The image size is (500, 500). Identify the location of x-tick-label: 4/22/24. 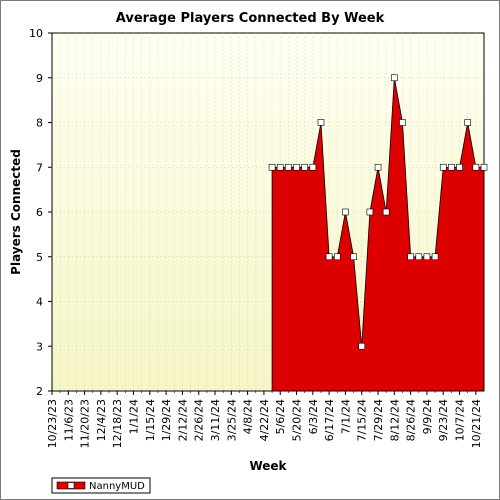
(264, 420).